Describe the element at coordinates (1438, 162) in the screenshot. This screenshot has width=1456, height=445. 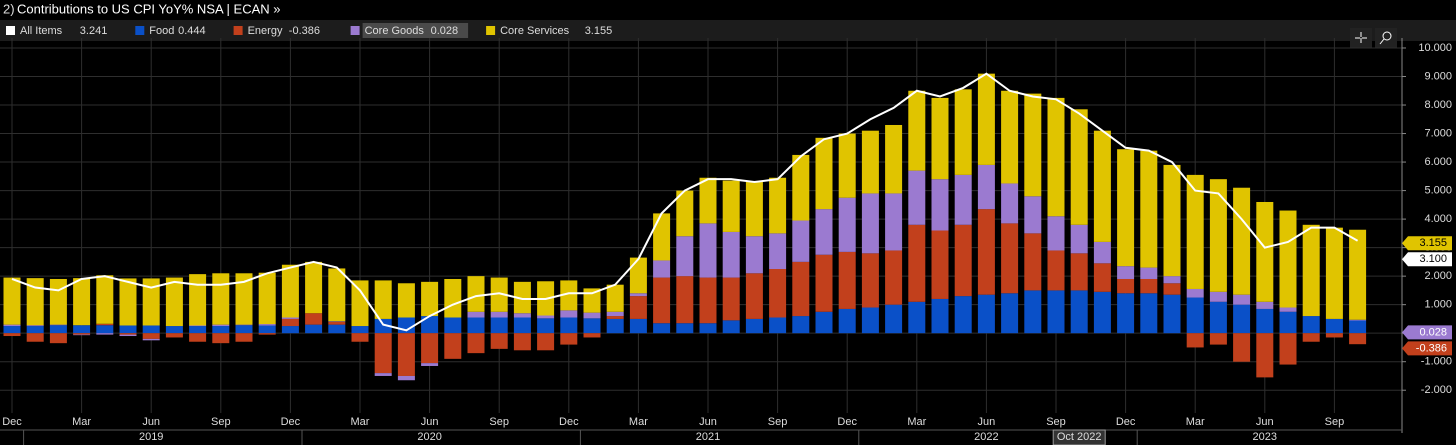
I see `y-tick-label: 6.000` at that location.